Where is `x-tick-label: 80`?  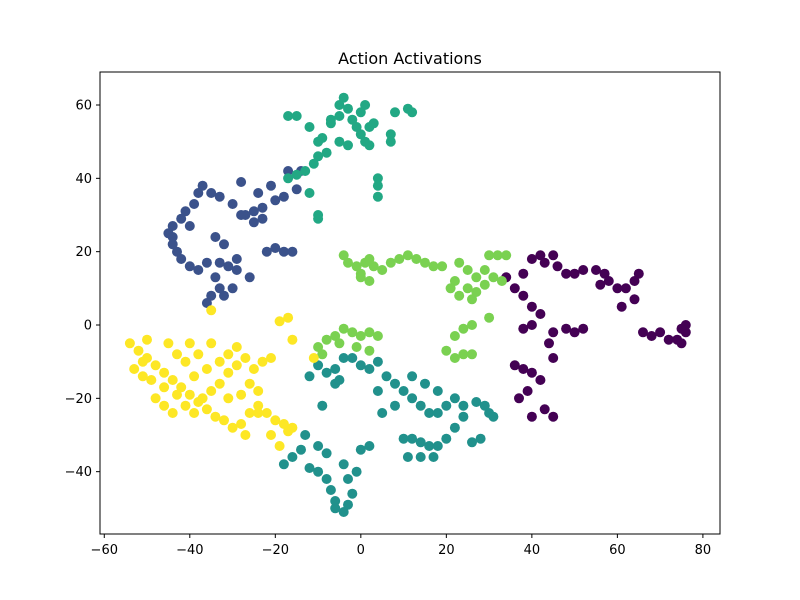
x-tick-label: 80 is located at coordinates (703, 550).